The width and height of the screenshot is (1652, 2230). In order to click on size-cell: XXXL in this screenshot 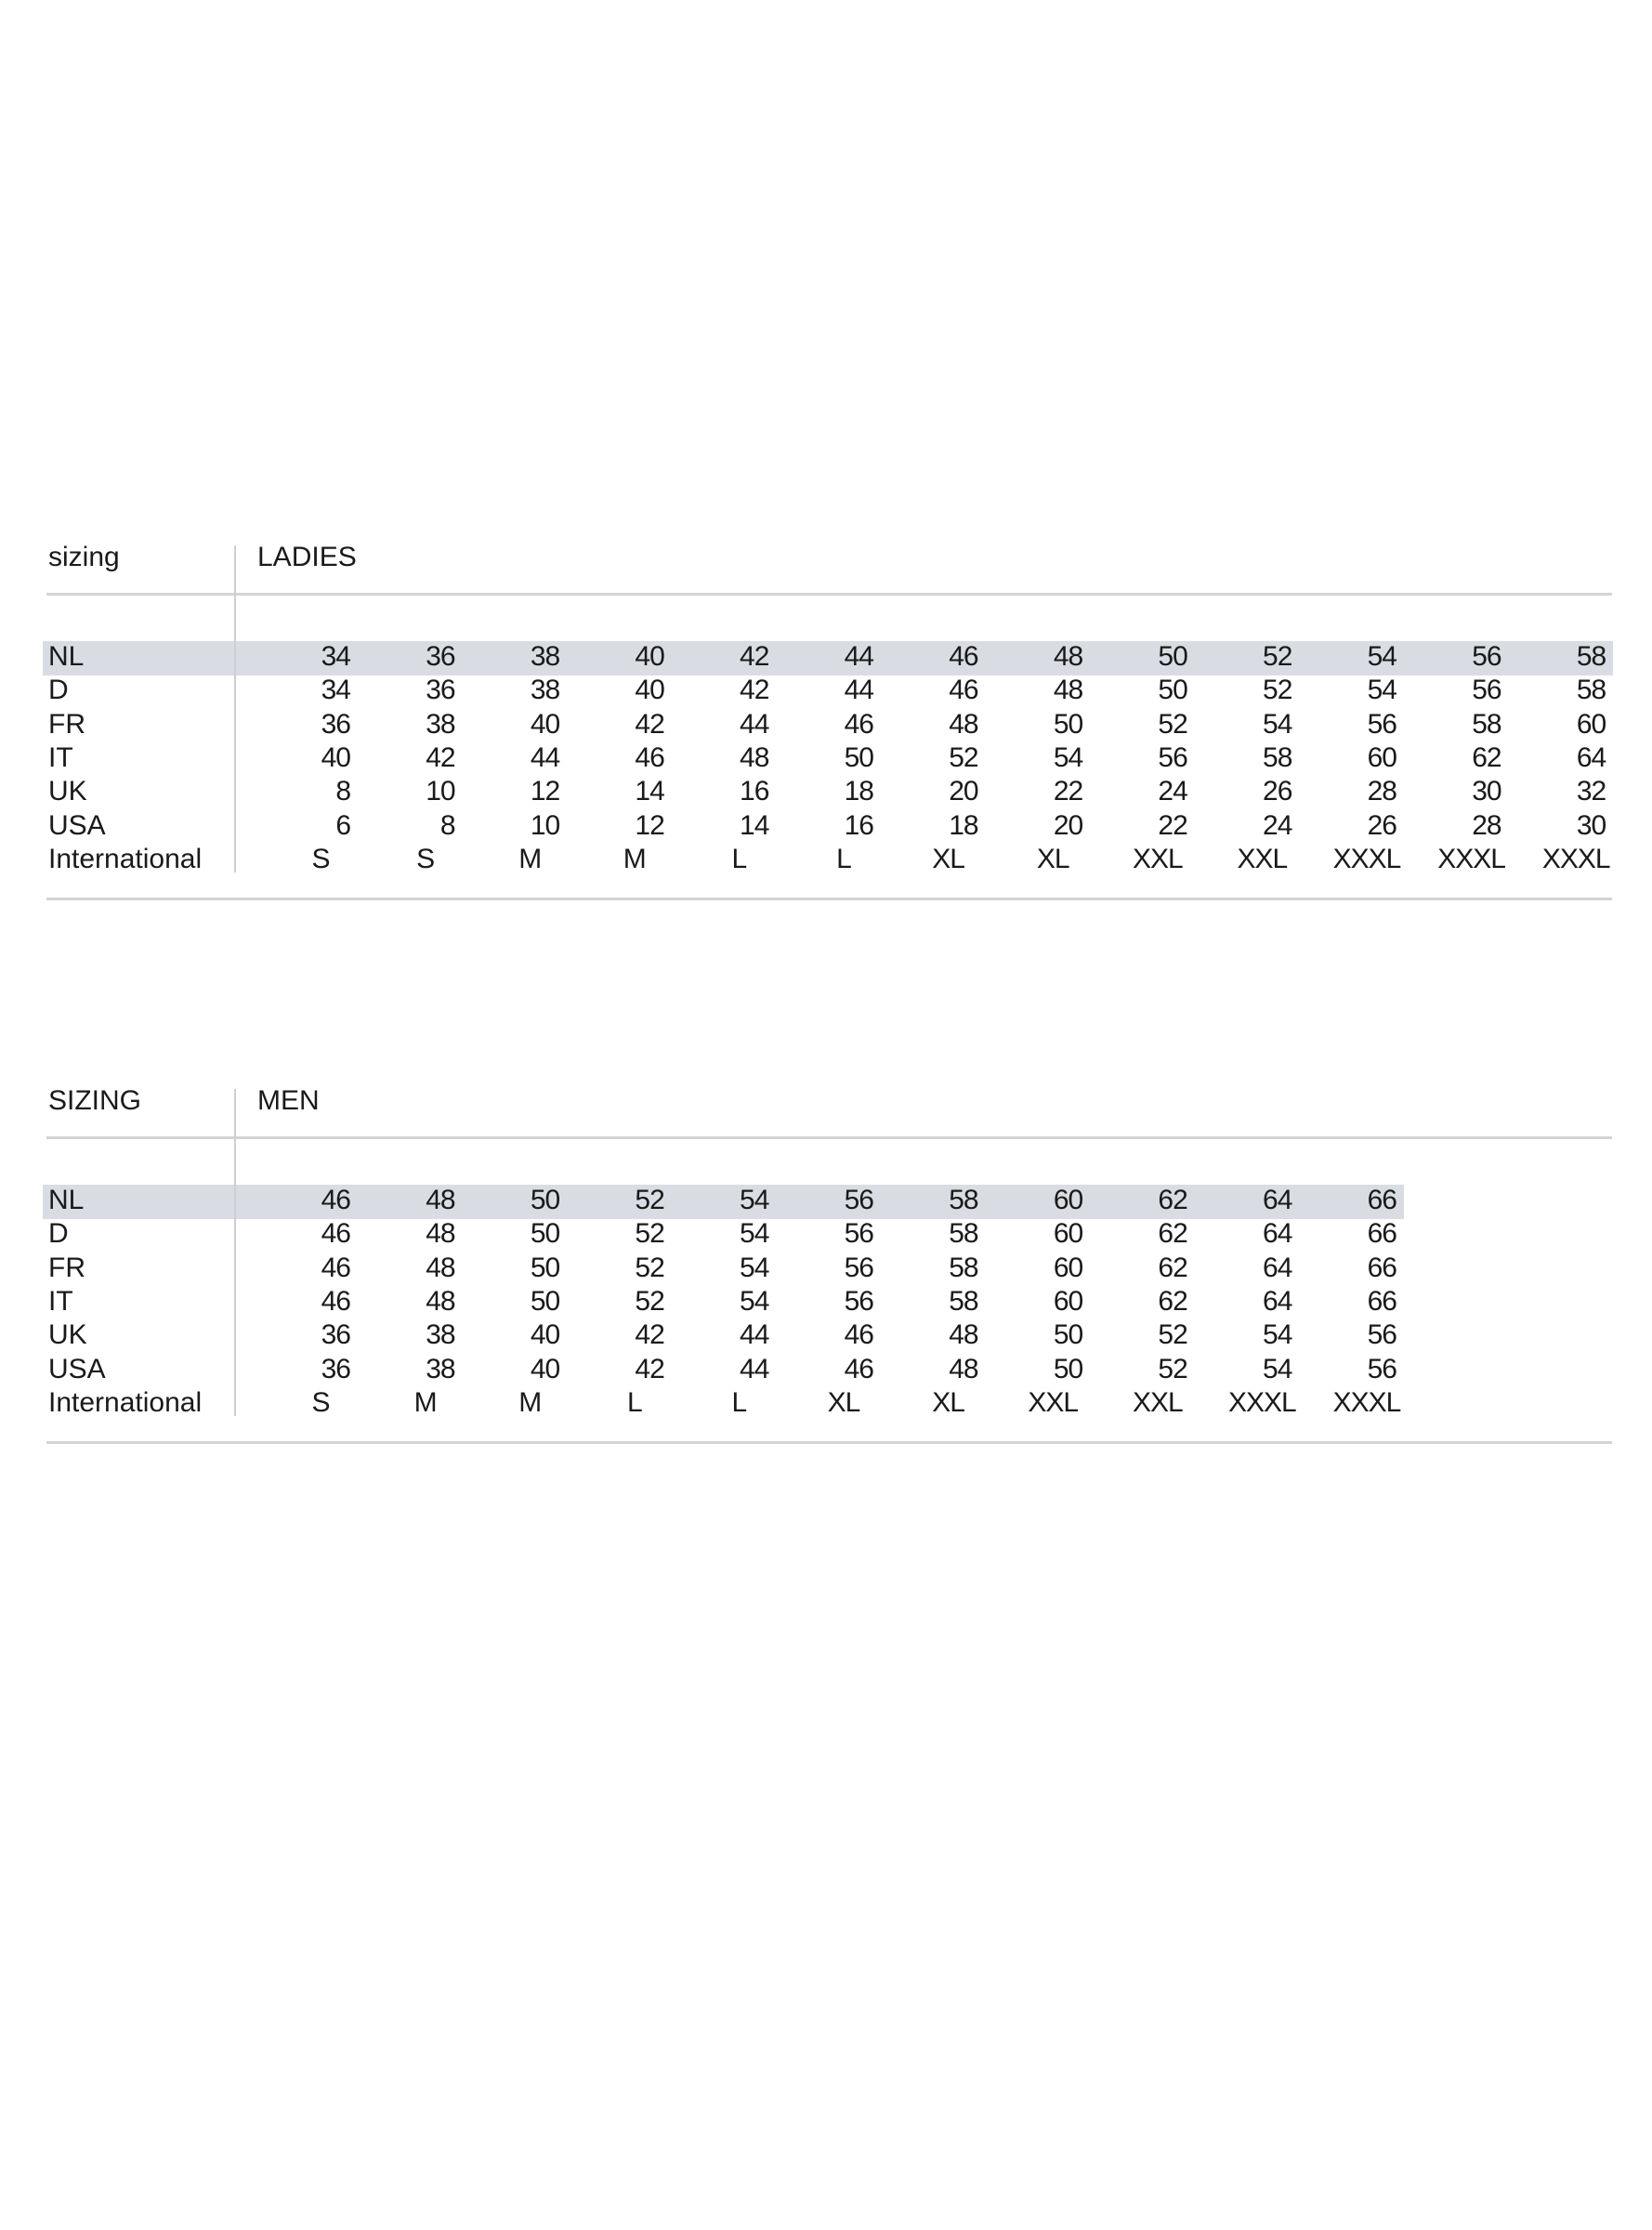, I will do `click(1367, 859)`.